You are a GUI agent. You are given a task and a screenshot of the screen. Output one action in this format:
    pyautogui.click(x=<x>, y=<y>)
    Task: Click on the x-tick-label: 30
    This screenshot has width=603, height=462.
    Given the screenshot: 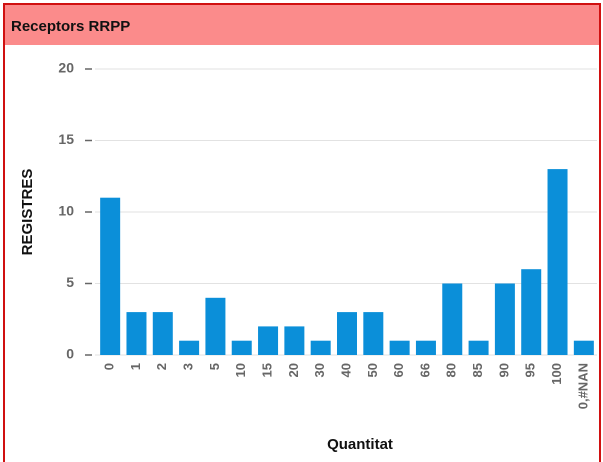 What is the action you would take?
    pyautogui.click(x=319, y=370)
    